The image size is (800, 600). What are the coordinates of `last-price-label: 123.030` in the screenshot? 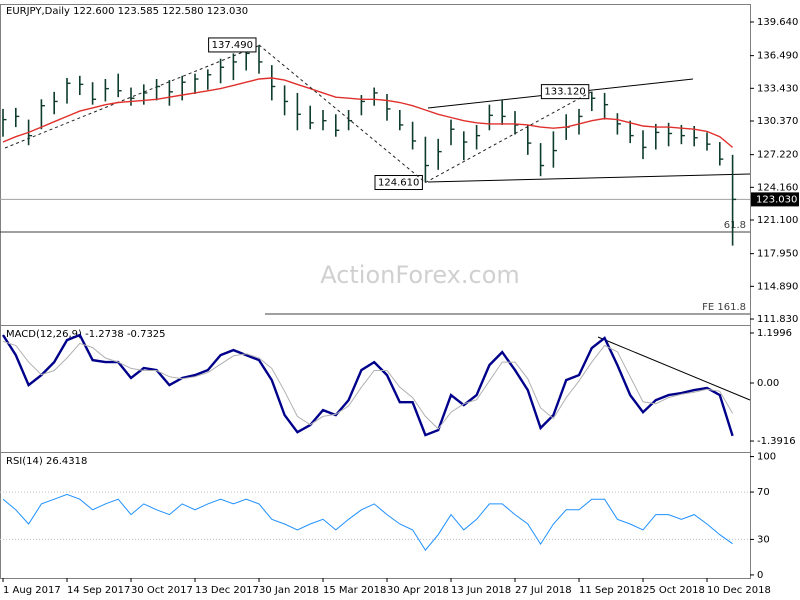 It's located at (776, 199).